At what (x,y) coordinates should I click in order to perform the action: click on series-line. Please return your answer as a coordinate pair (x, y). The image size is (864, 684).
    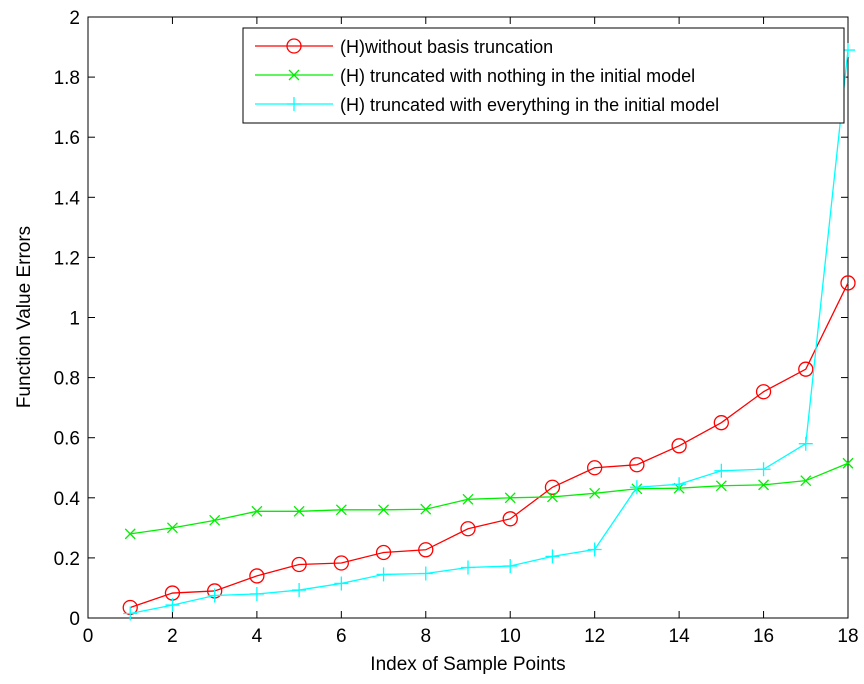
    Looking at the image, I should click on (489, 498).